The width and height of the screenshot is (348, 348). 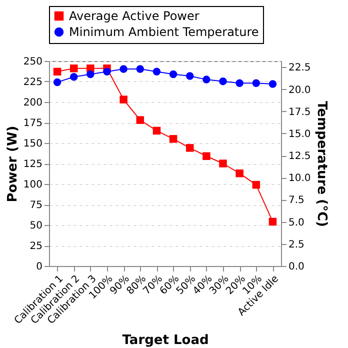 What do you see at coordinates (32, 82) in the screenshot?
I see `y-tick-label: 225` at bounding box center [32, 82].